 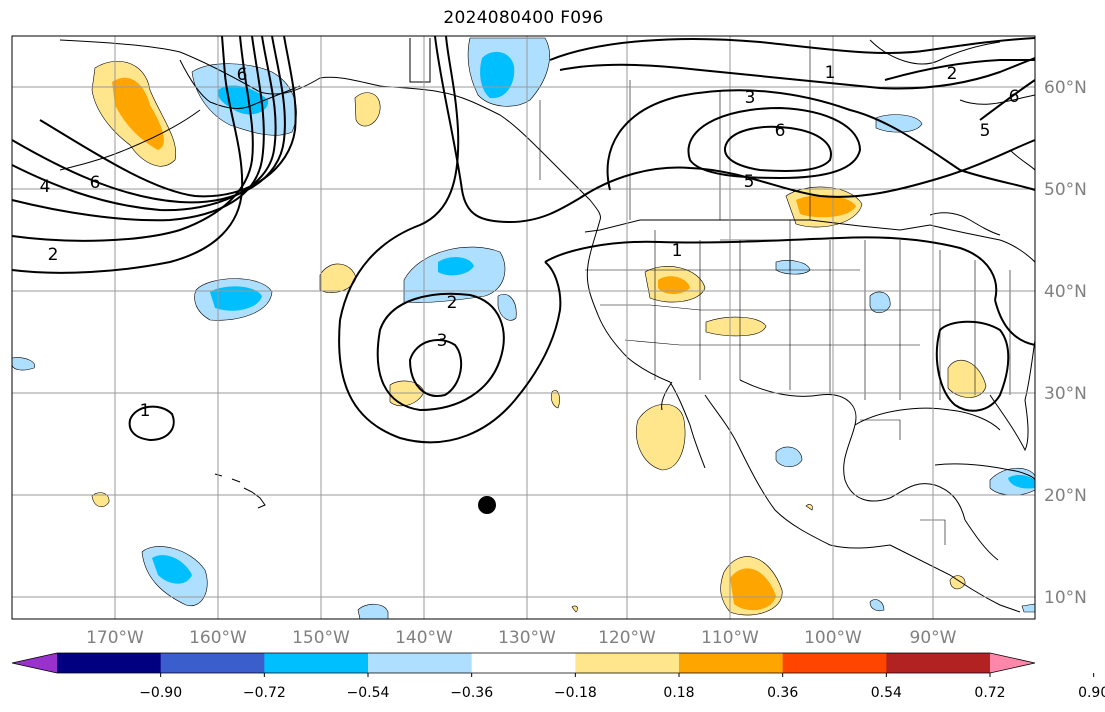 I want to click on lat-label: 60°N, so click(x=1065, y=88).